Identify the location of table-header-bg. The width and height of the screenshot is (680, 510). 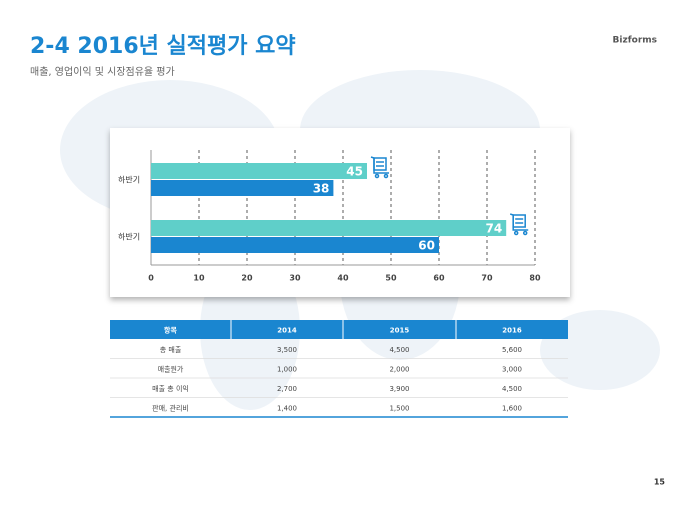
(339, 329).